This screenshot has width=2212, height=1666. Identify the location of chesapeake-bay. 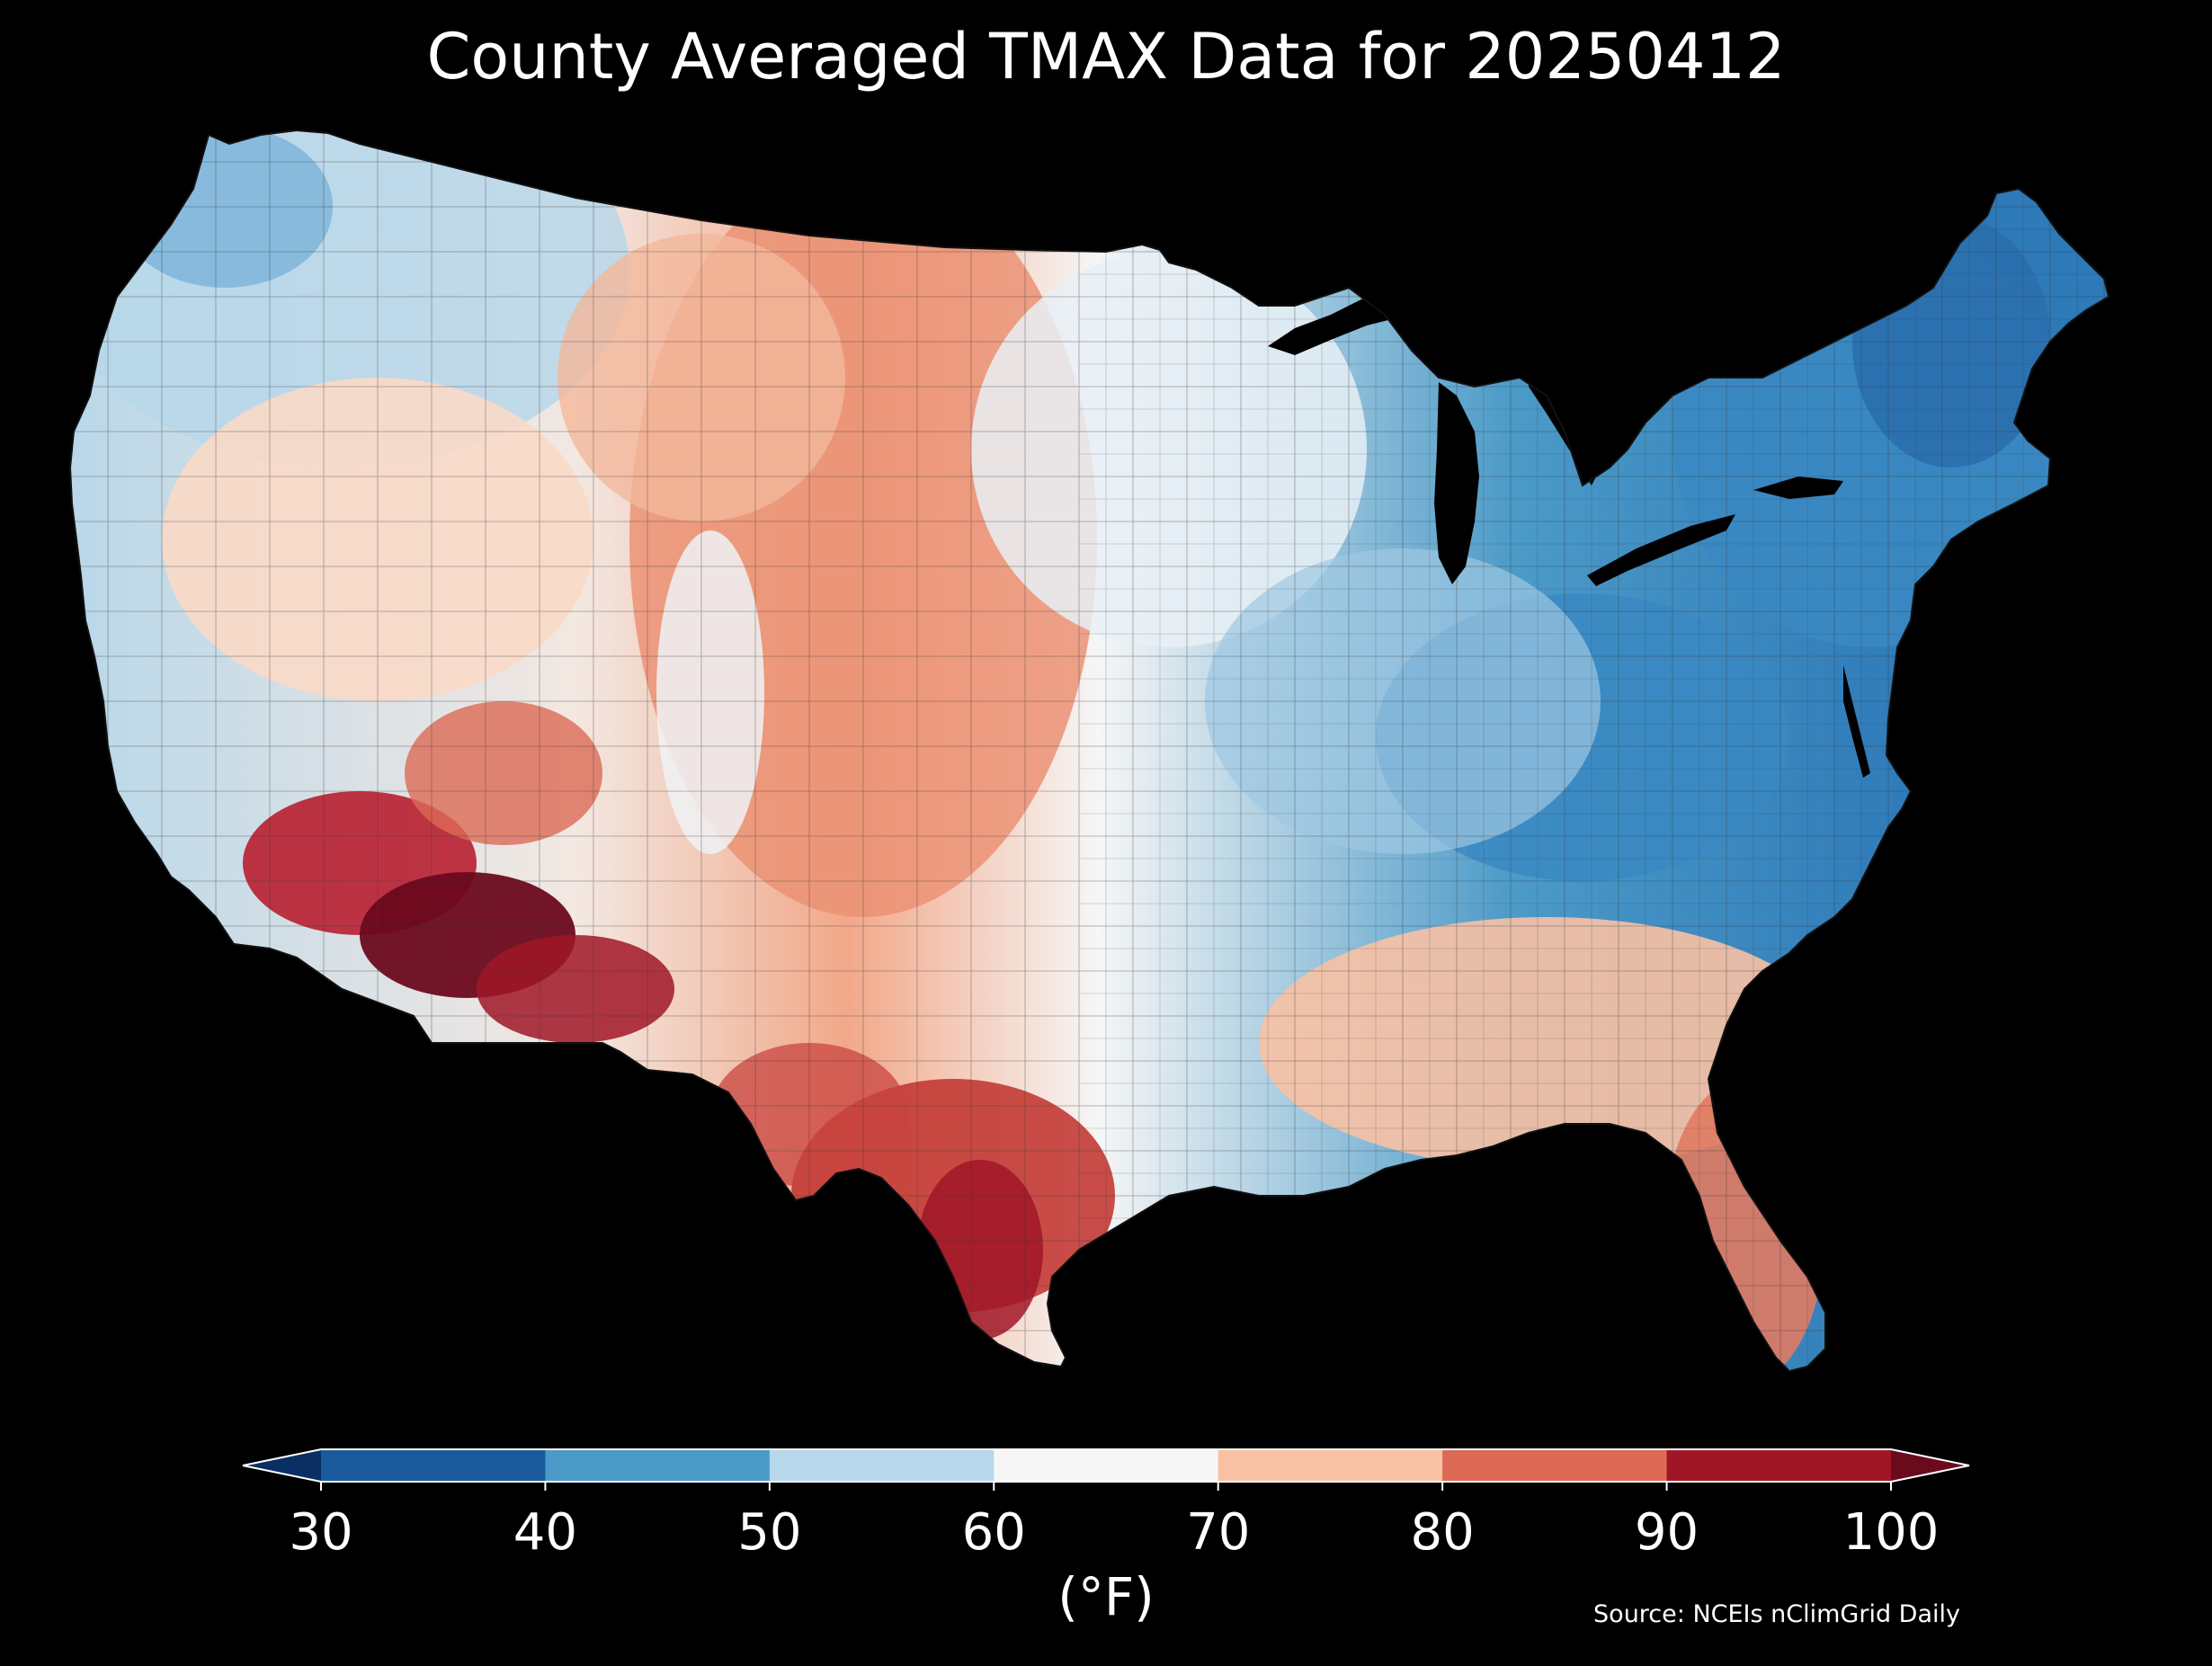
(1856, 722).